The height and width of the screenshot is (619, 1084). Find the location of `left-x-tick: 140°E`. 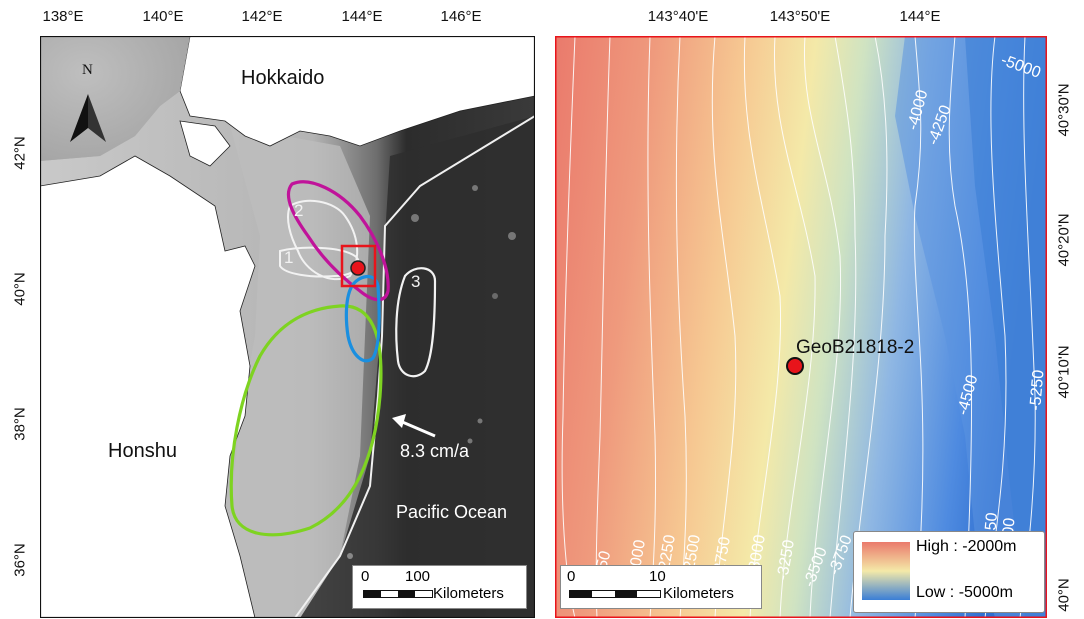

left-x-tick: 140°E is located at coordinates (163, 16).